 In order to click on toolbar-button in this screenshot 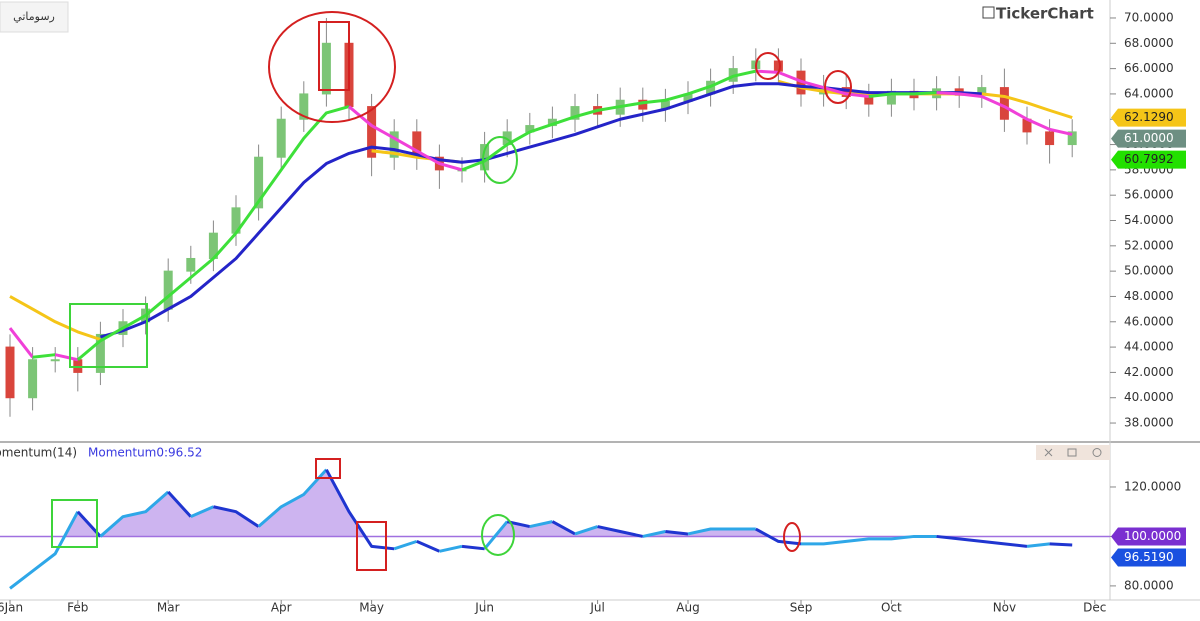, I will do `click(34, 17)`.